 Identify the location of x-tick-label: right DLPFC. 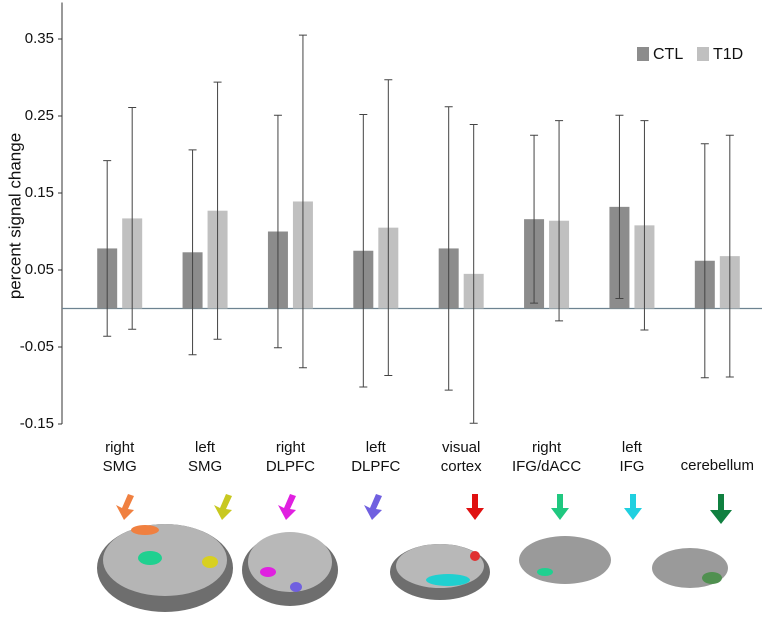
(290, 457).